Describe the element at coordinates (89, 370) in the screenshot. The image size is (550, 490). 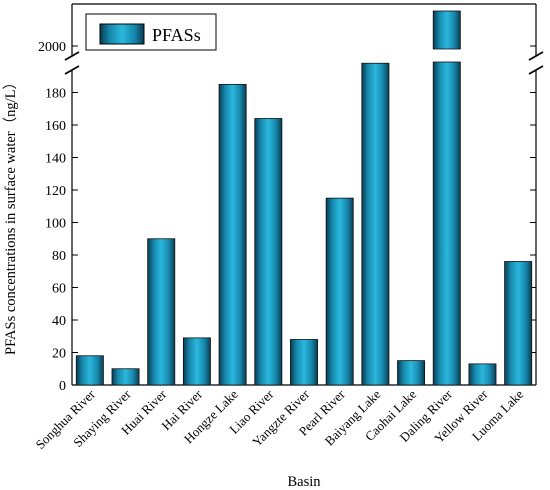
I see `bar-songhua-river` at that location.